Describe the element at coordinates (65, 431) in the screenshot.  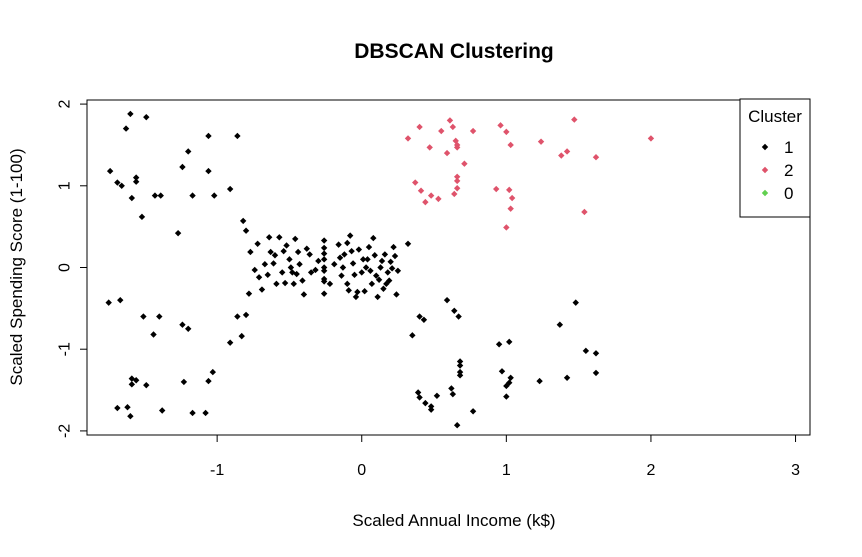
I see `y-tick-label: -2` at that location.